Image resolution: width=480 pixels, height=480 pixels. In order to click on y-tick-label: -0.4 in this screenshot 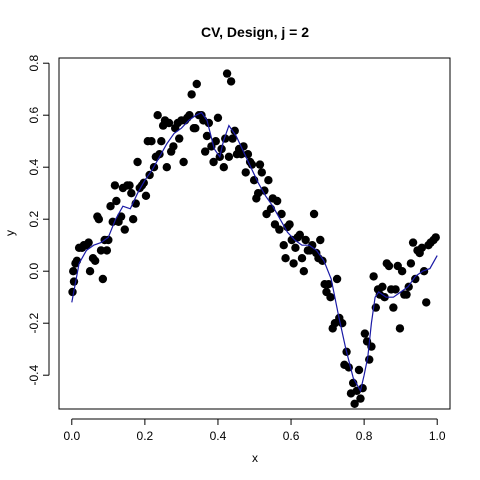, I will do `click(34, 375)`.